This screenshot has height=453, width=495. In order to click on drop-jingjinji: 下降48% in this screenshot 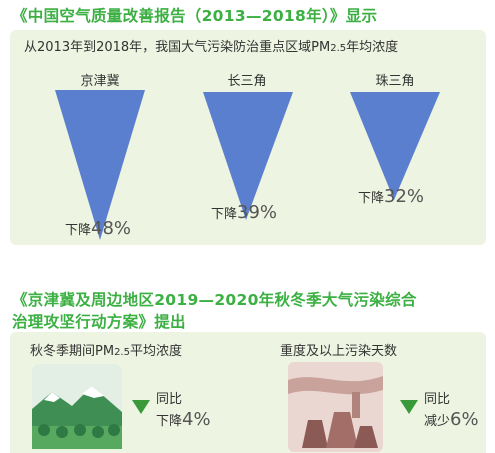, I will do `click(98, 228)`.